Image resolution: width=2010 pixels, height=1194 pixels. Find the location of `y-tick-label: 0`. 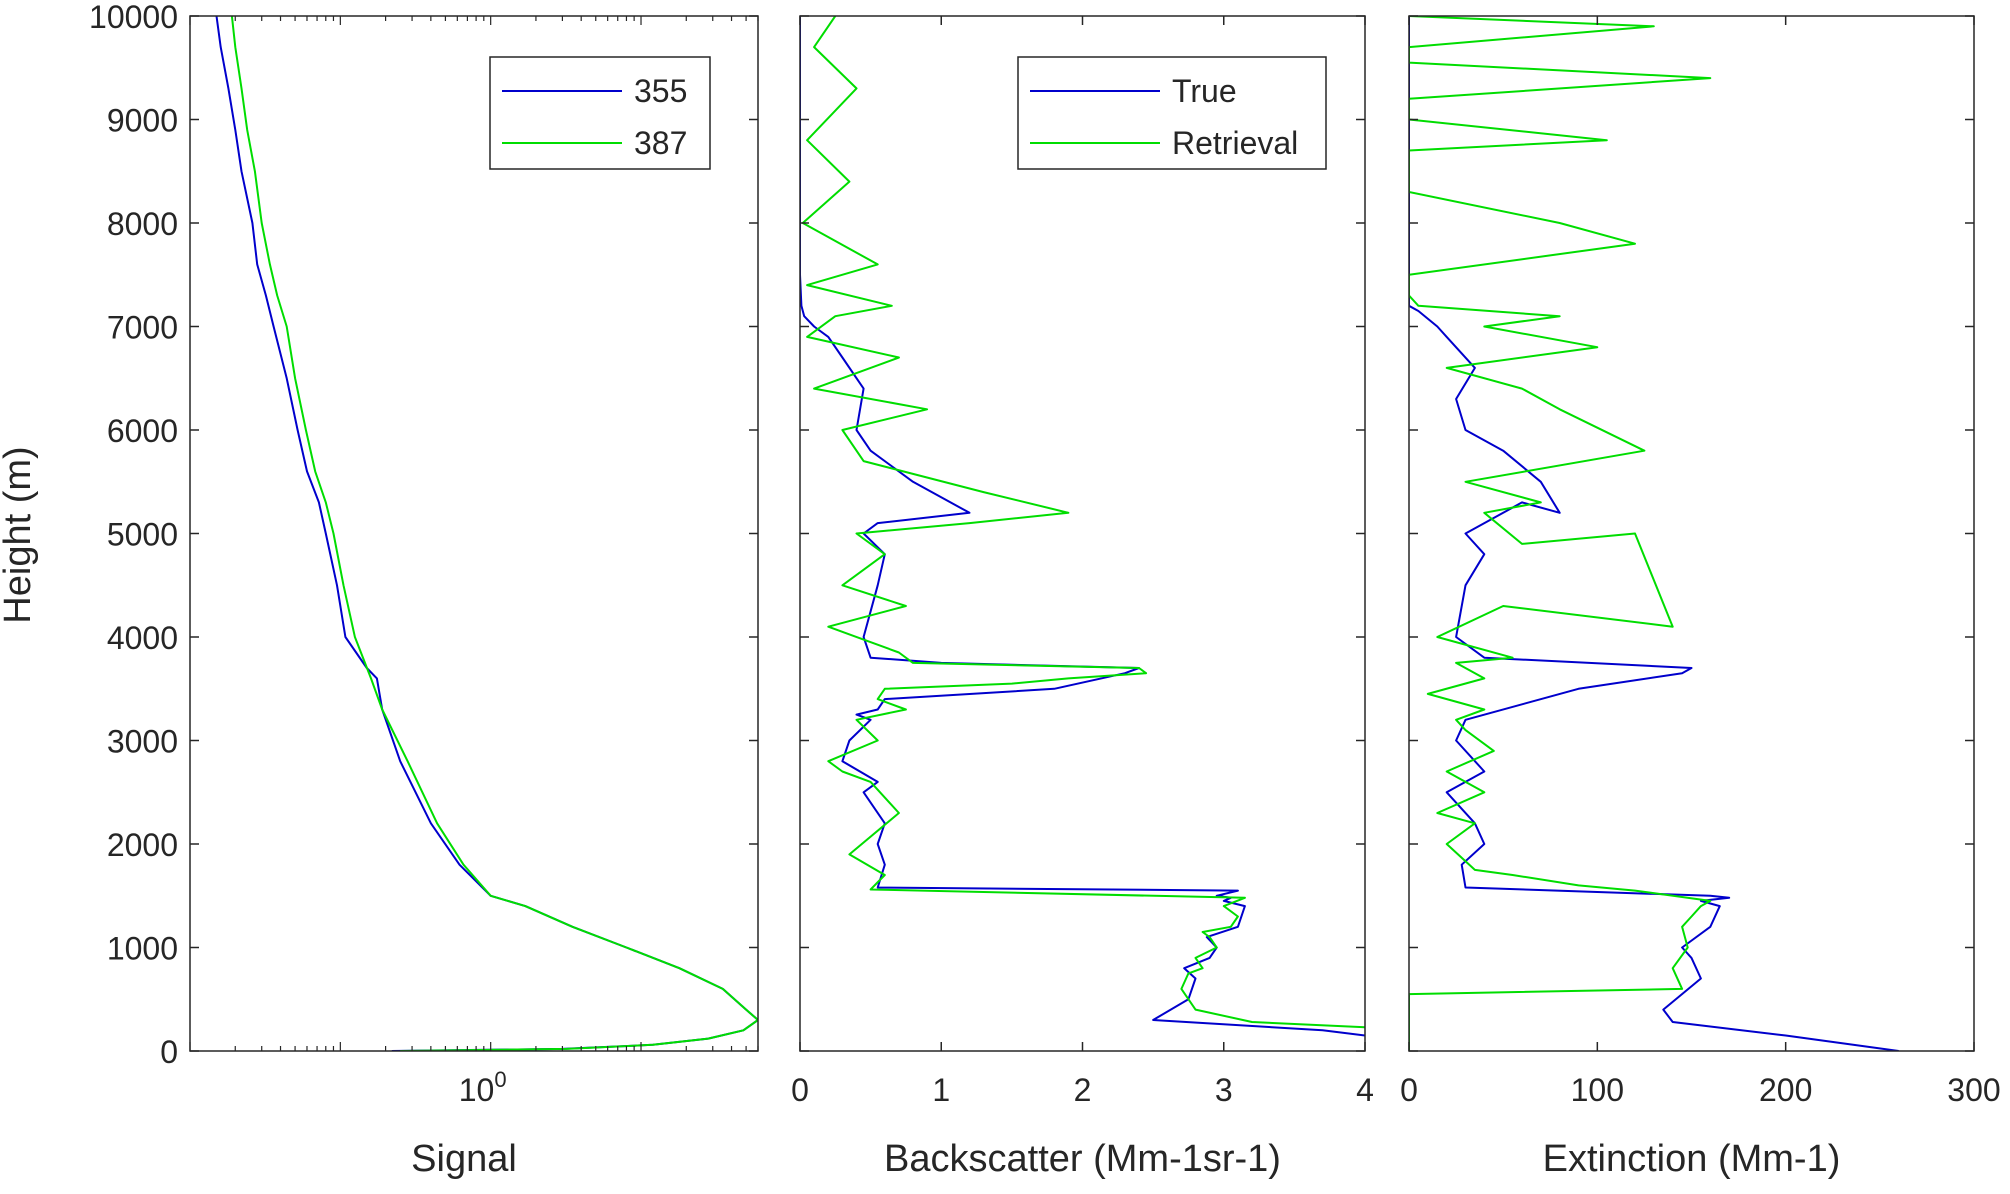

y-tick-label: 0 is located at coordinates (169, 1052).